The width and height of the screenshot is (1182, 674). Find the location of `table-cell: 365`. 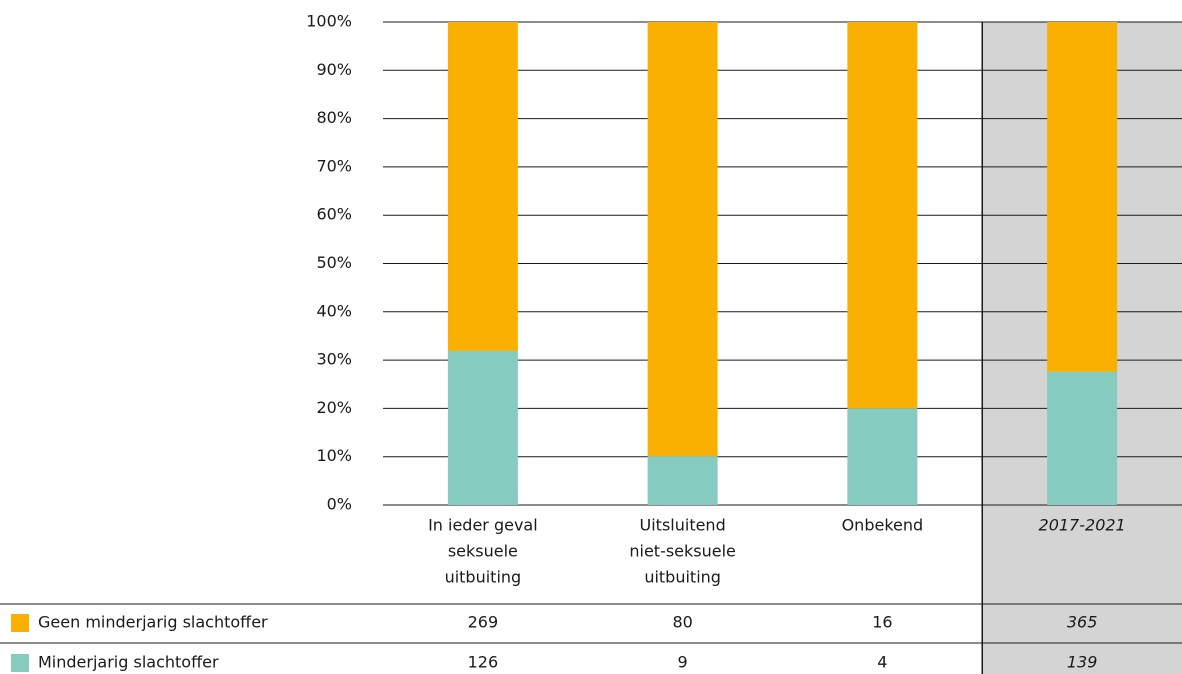

table-cell: 365 is located at coordinates (1082, 622).